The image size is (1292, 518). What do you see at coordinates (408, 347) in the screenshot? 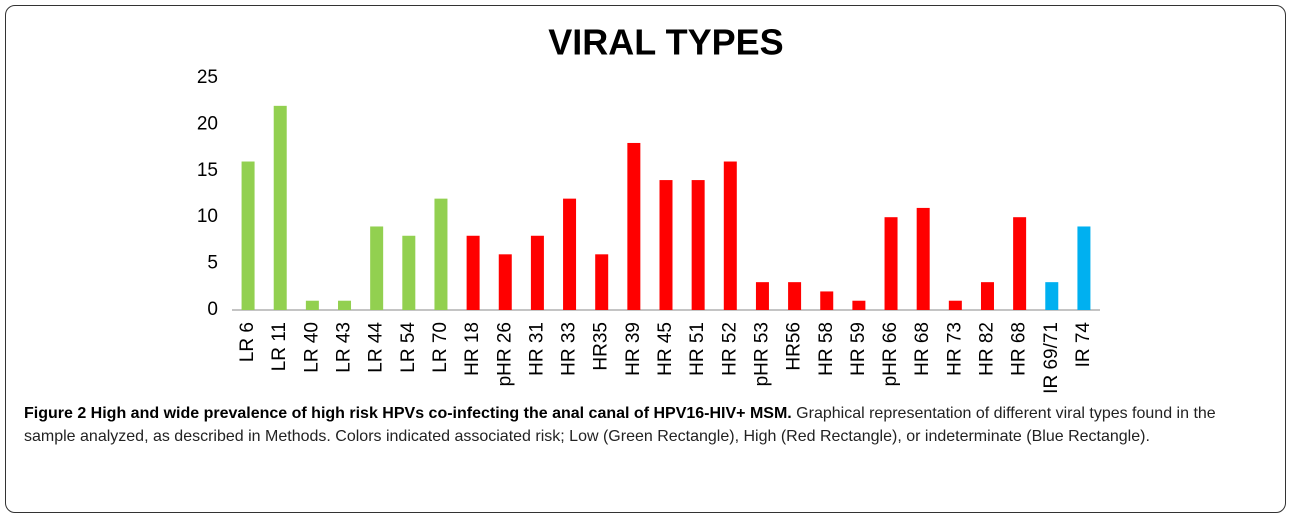
I see `x-tick-label: LR 54` at bounding box center [408, 347].